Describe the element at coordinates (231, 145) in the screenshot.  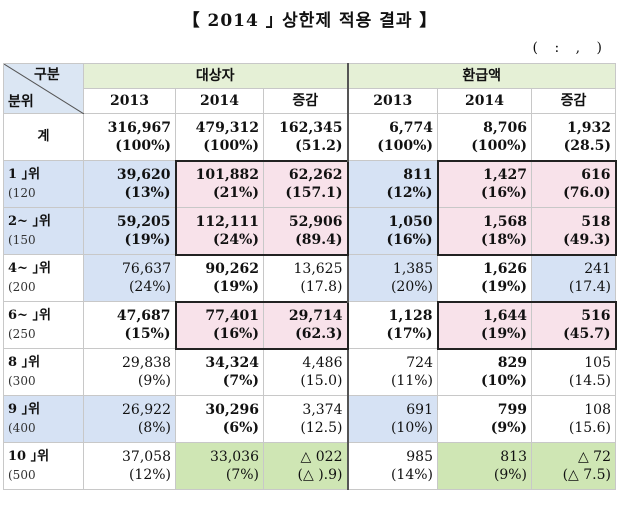
I see `cell-percent: (100%)` at that location.